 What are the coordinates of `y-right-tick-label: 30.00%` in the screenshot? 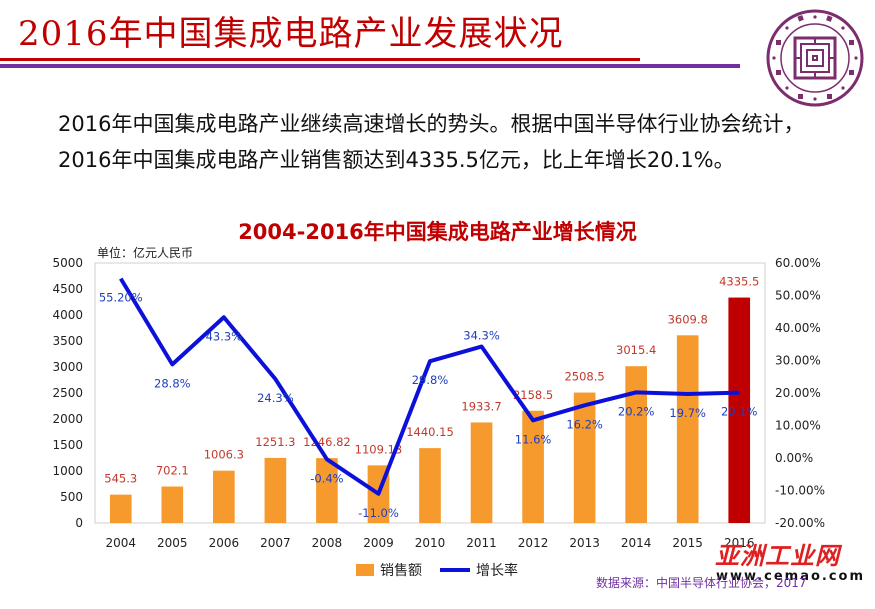 It's located at (798, 361).